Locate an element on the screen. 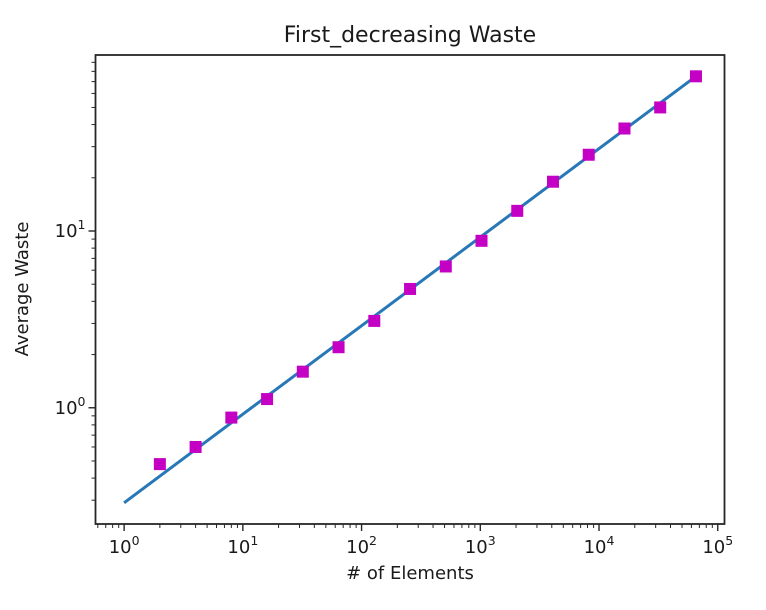 This screenshot has width=766, height=610. x-axis-label: # of Elements is located at coordinates (410, 573).